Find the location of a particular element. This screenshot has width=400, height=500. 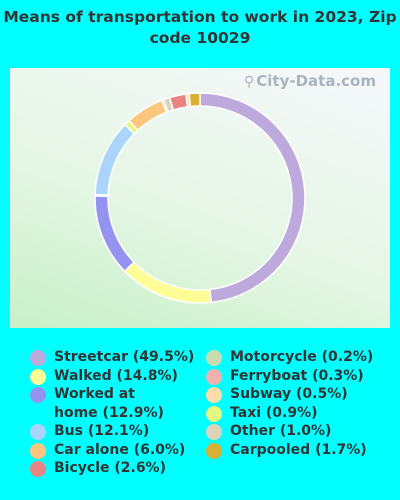

slice-worked-at-home is located at coordinates (115, 234).